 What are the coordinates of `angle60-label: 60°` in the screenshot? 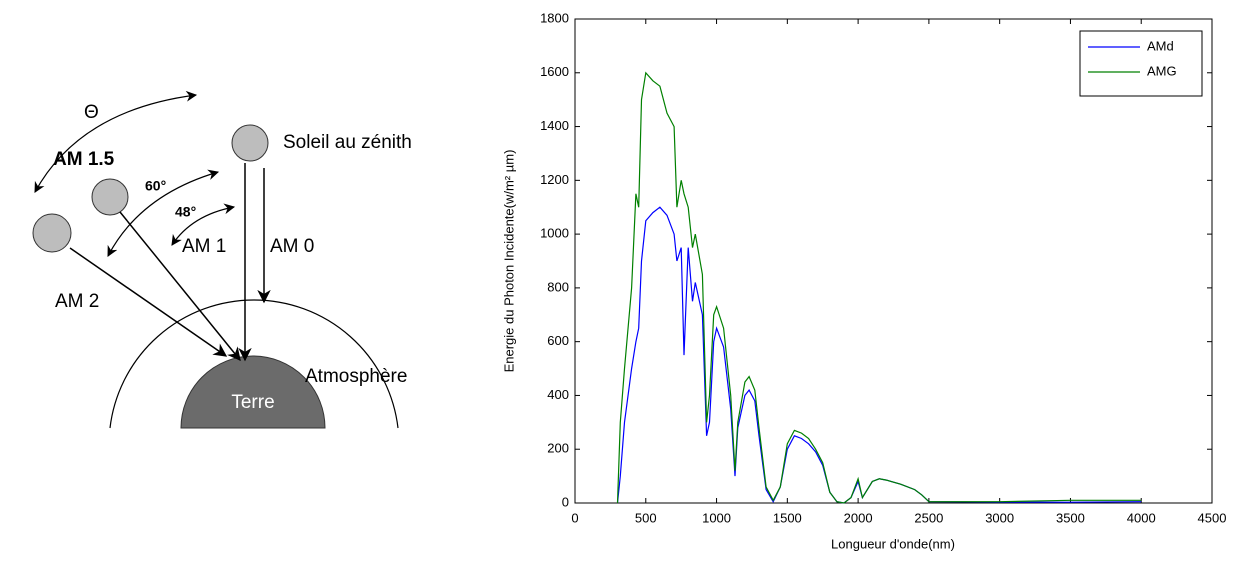 It's located at (155, 186).